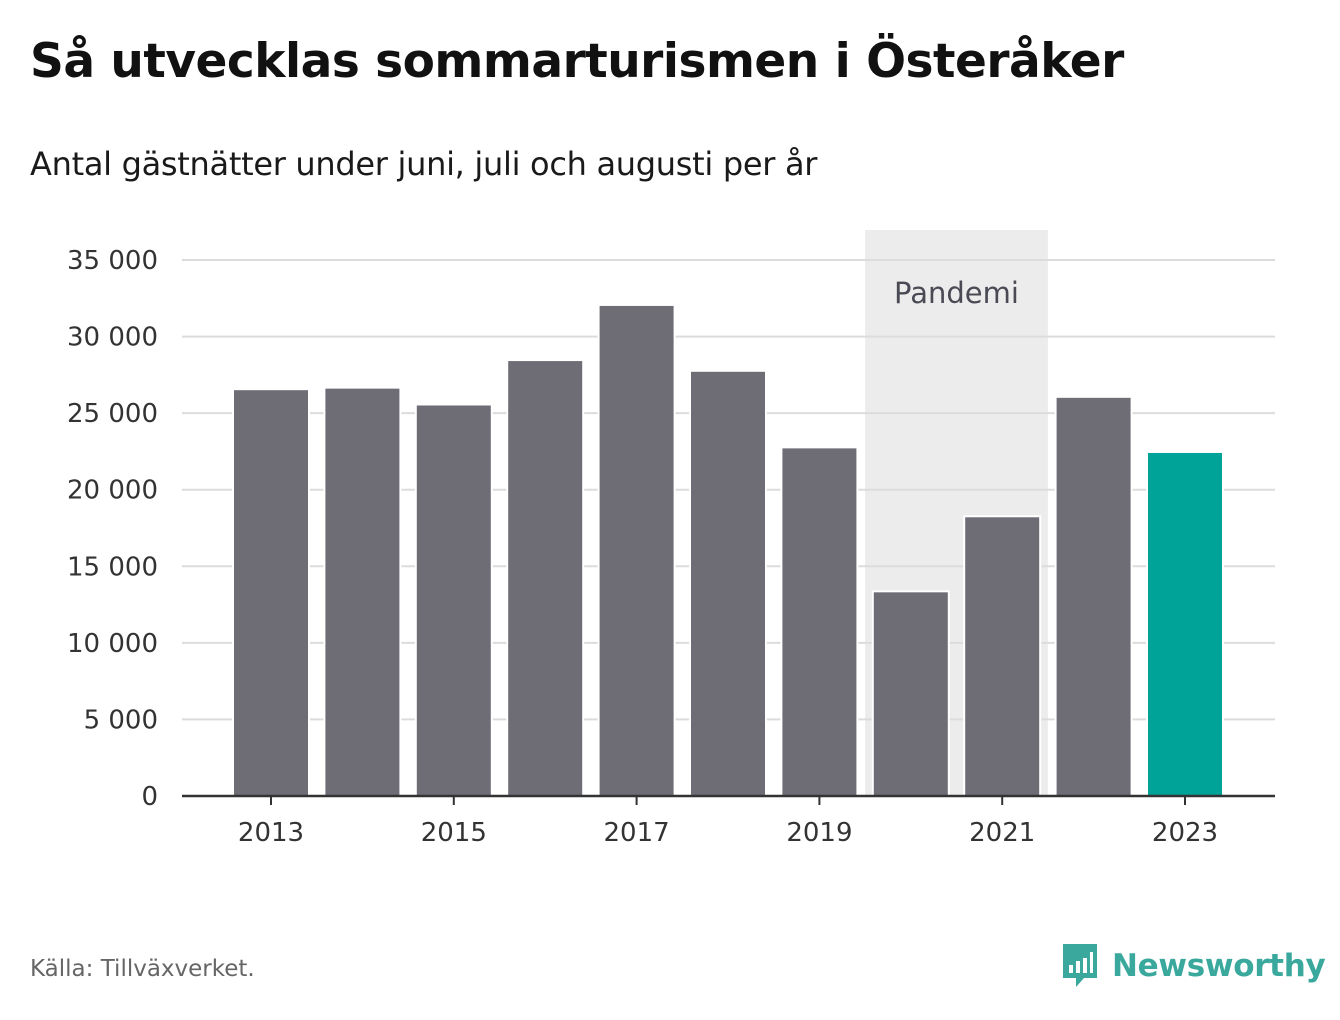 This screenshot has height=1020, width=1340. I want to click on bar-2015, so click(453, 600).